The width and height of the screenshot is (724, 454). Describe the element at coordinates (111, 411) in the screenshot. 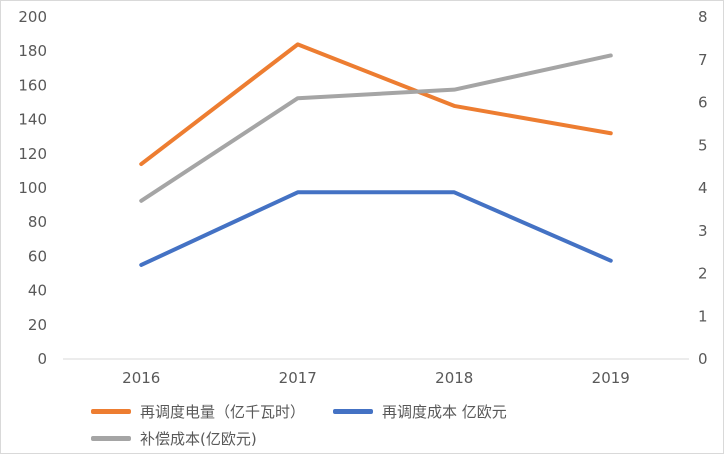

I see `legend-marker-orange-line` at that location.